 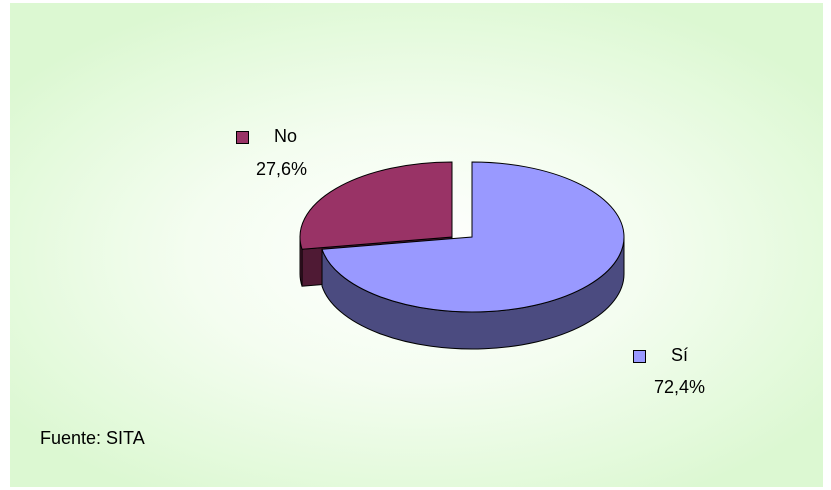 I want to click on slice-si, so click(x=473, y=237).